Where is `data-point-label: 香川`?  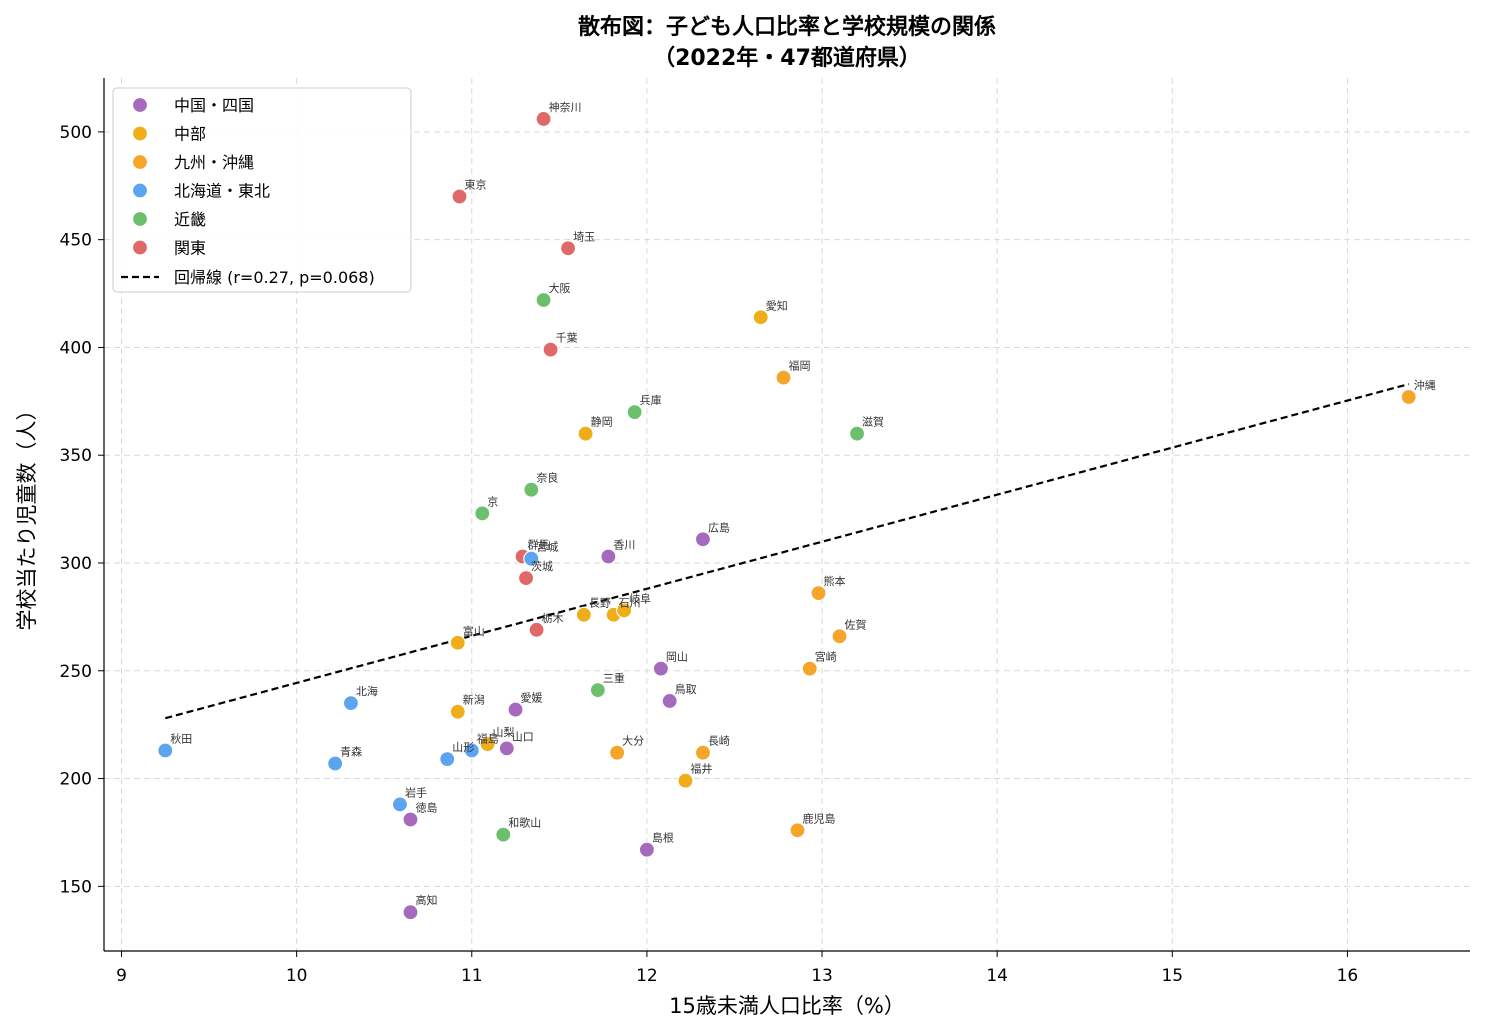 data-point-label: 香川 is located at coordinates (624, 545).